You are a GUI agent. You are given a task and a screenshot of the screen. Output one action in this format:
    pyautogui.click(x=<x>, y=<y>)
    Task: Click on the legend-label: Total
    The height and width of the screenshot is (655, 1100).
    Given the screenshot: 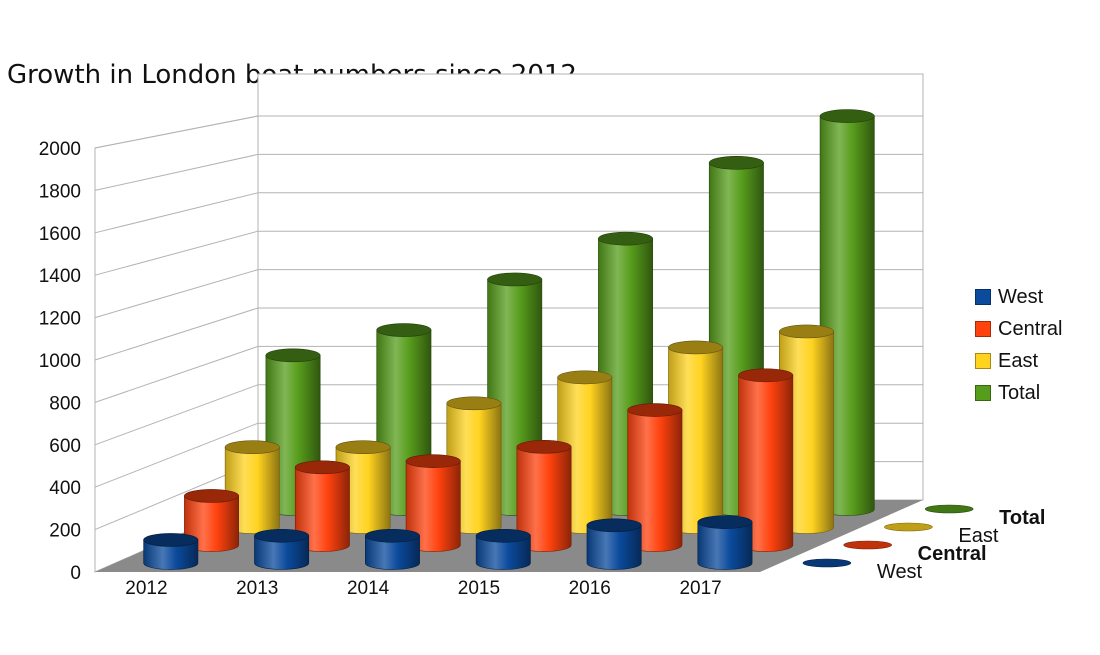 What is the action you would take?
    pyautogui.click(x=1019, y=392)
    